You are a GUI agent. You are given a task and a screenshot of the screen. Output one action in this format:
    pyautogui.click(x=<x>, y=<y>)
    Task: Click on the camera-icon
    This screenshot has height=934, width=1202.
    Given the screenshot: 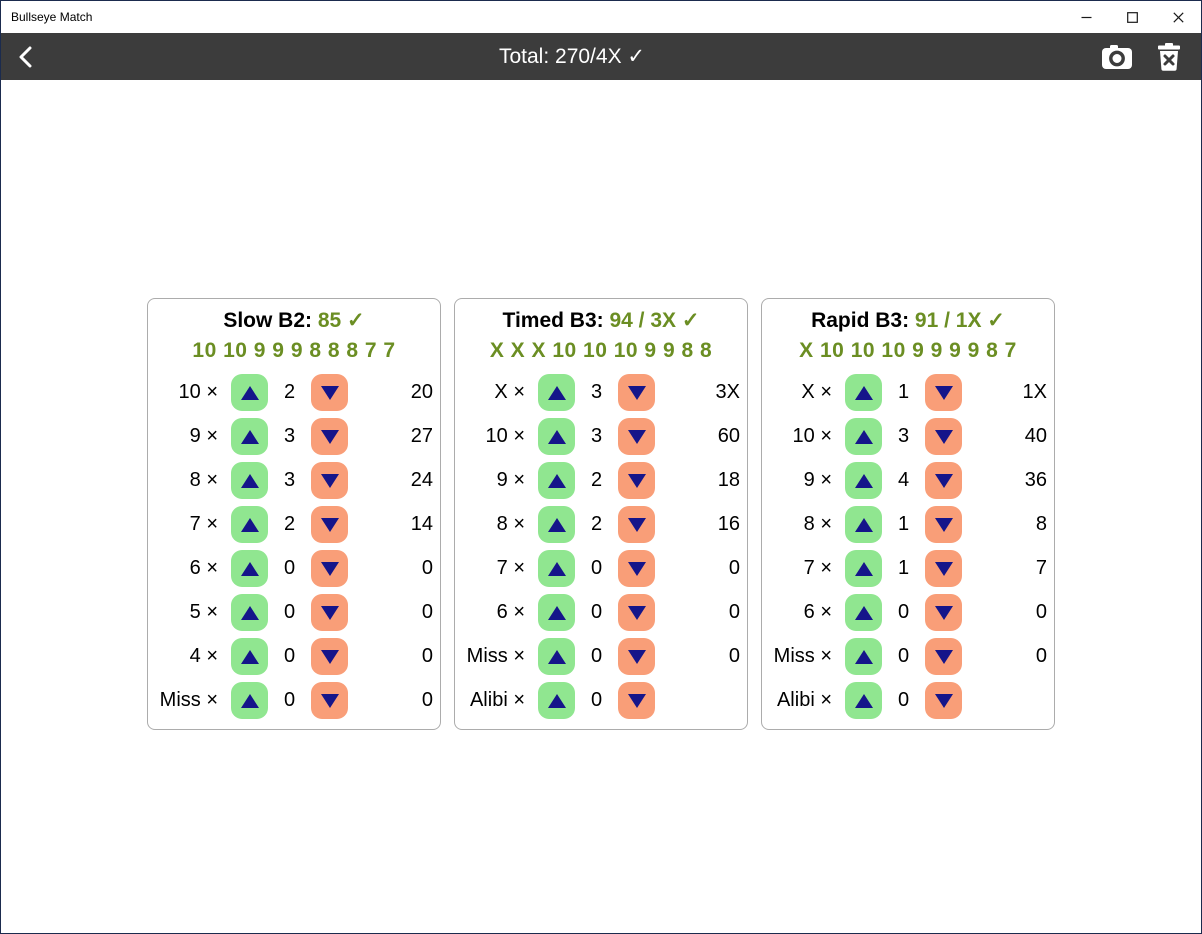 What is the action you would take?
    pyautogui.click(x=1117, y=56)
    